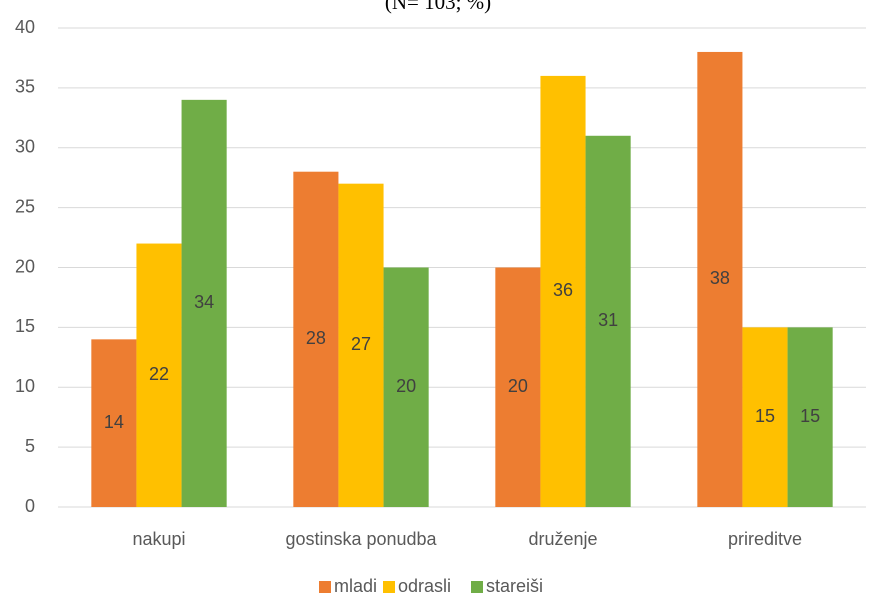  I want to click on data-label: 36, so click(563, 290).